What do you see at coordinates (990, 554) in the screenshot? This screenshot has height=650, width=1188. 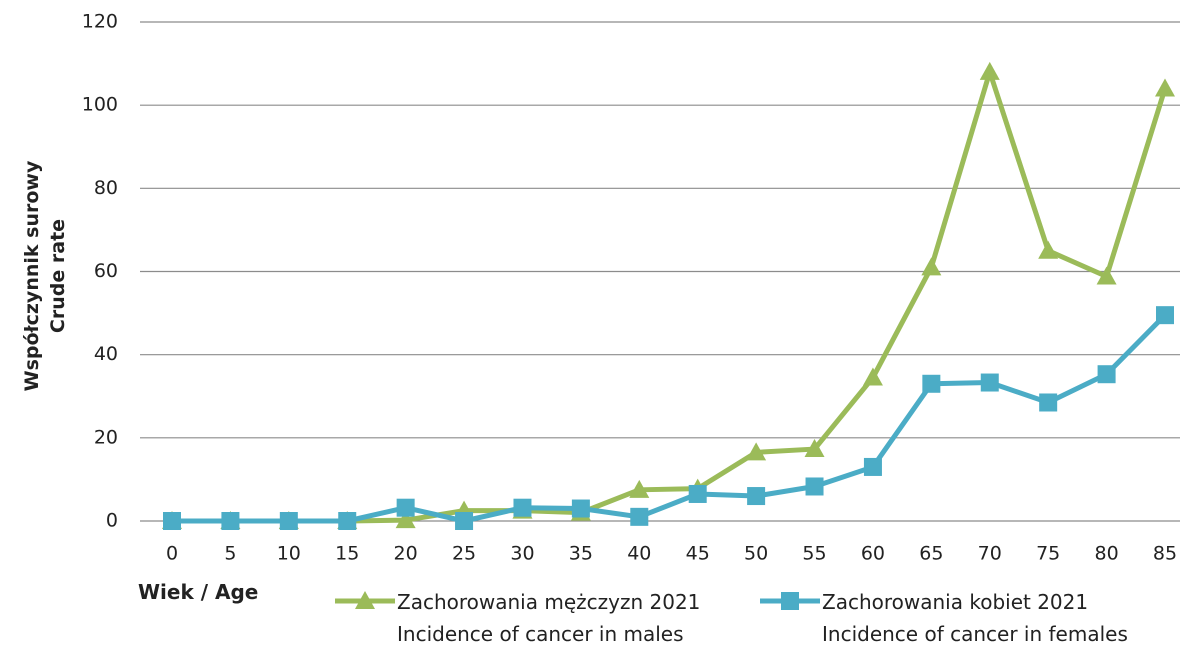 I see `x-tick-label: 70` at bounding box center [990, 554].